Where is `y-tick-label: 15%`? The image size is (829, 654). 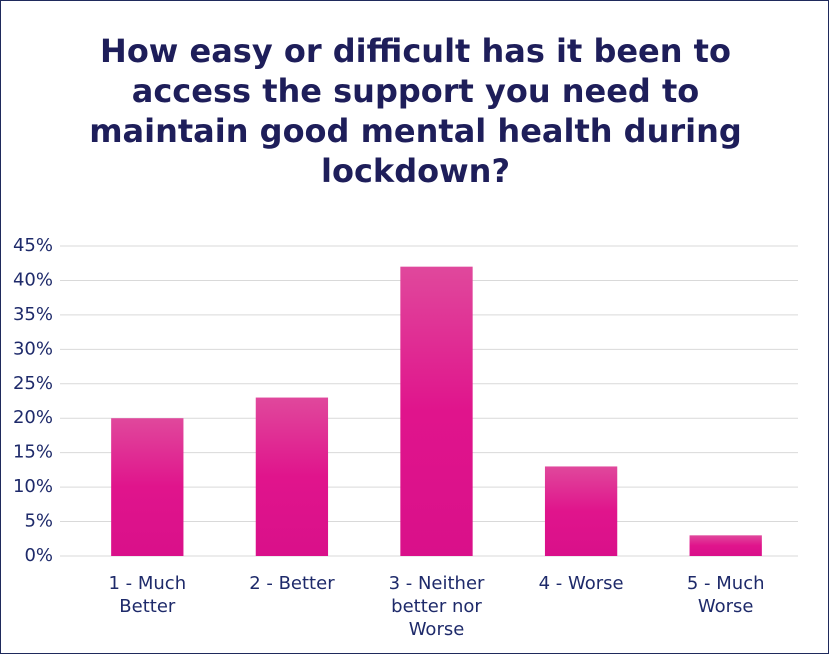
y-tick-label: 15% is located at coordinates (33, 452).